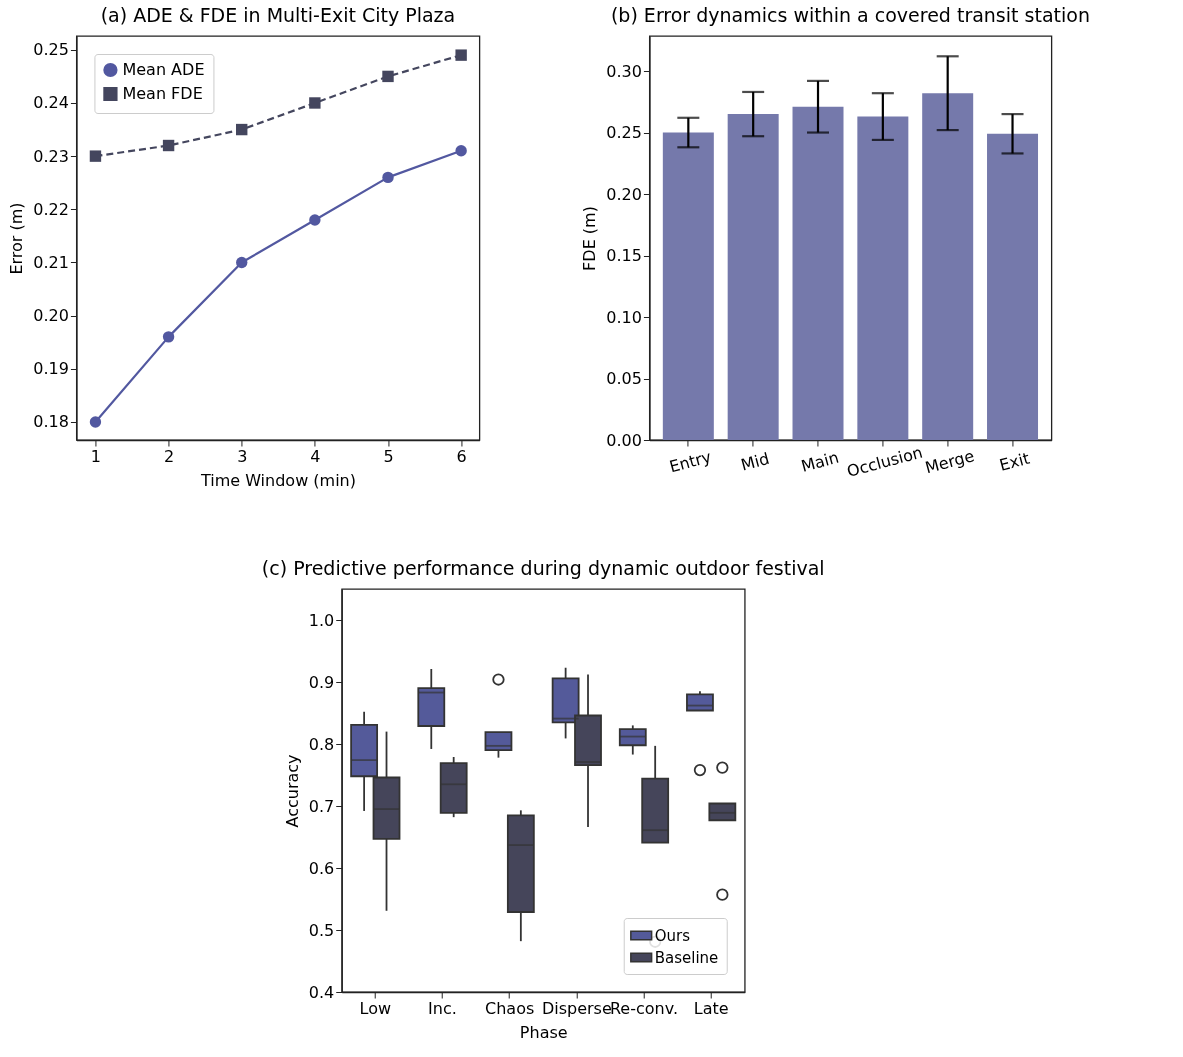  I want to click on y-tick-label: 0.30, so click(624, 71).